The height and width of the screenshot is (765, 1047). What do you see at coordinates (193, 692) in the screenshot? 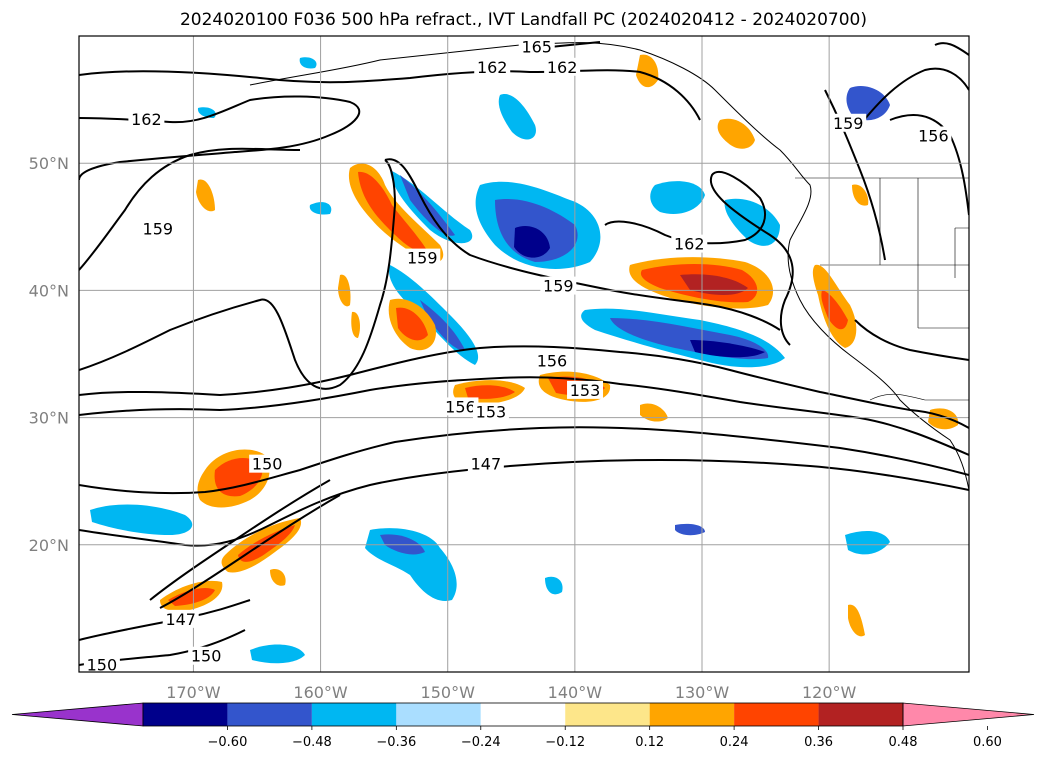
I see `lon-tick-label: 170°W` at bounding box center [193, 692].